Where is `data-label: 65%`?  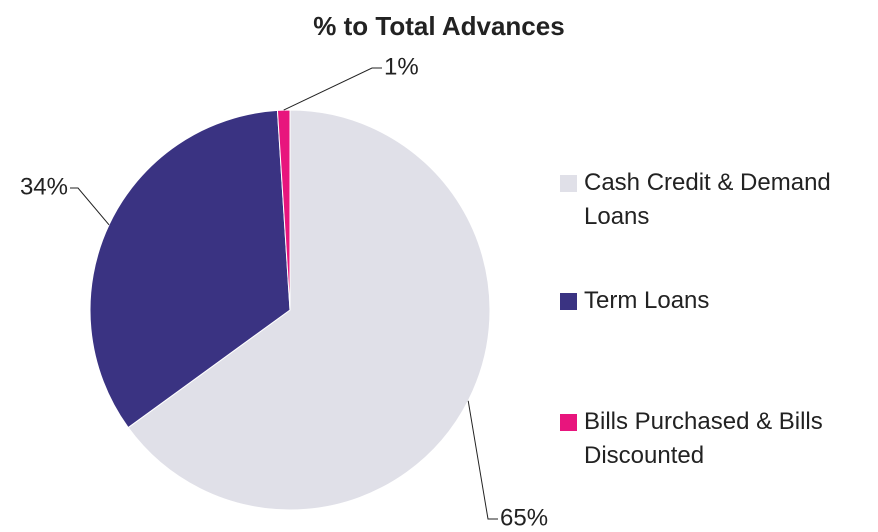 data-label: 65% is located at coordinates (524, 517).